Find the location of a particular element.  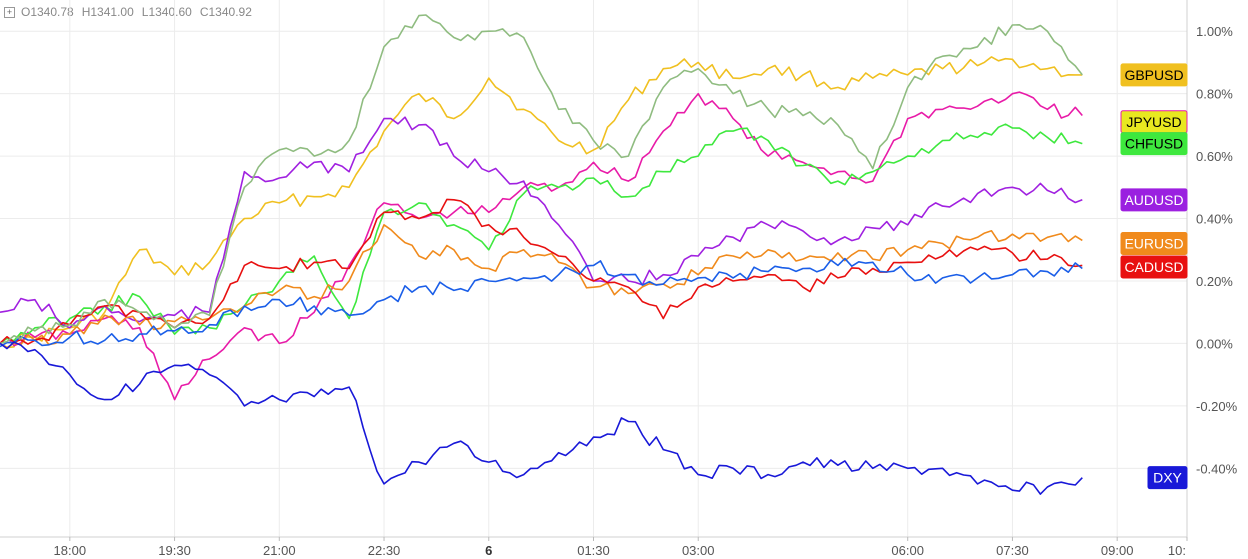

ohlc-open: O1340.78 is located at coordinates (47, 12).